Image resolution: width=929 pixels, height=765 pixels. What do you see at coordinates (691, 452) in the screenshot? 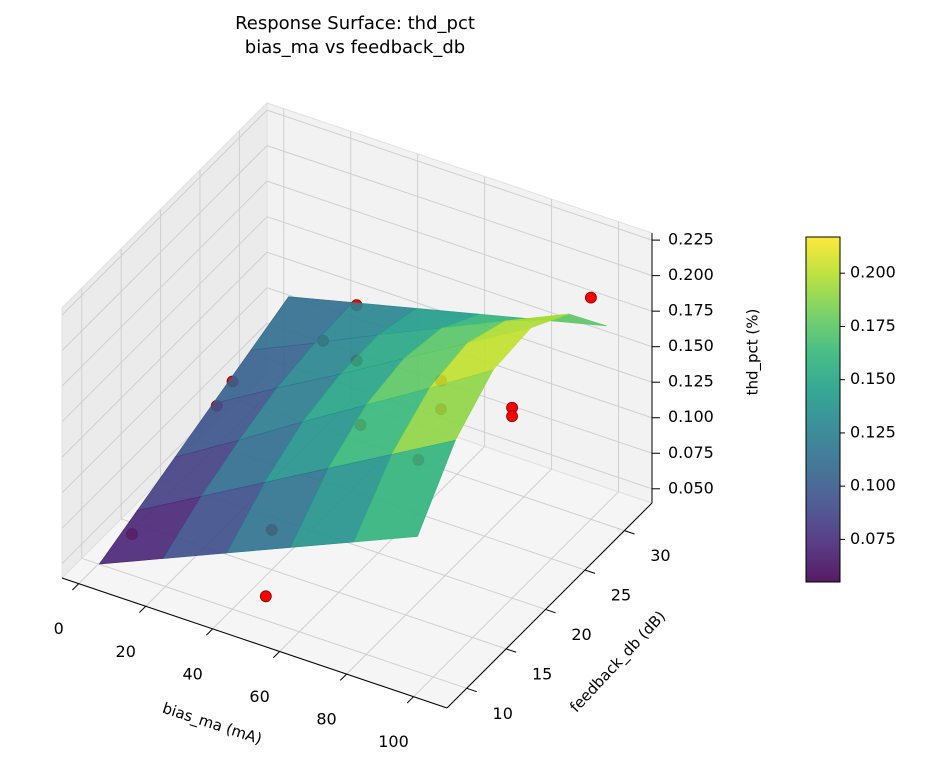
I see `z-tick-label: 0.075` at bounding box center [691, 452].